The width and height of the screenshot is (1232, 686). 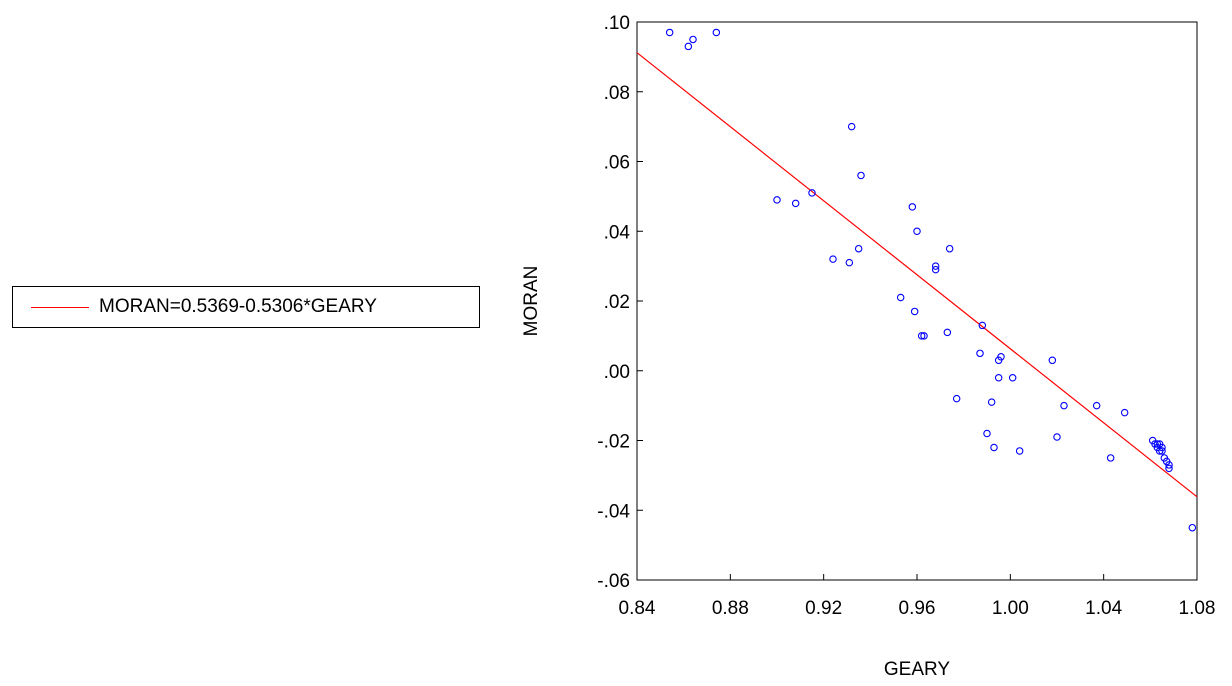 What do you see at coordinates (613, 511) in the screenshot?
I see `y-tick-label: -.04` at bounding box center [613, 511].